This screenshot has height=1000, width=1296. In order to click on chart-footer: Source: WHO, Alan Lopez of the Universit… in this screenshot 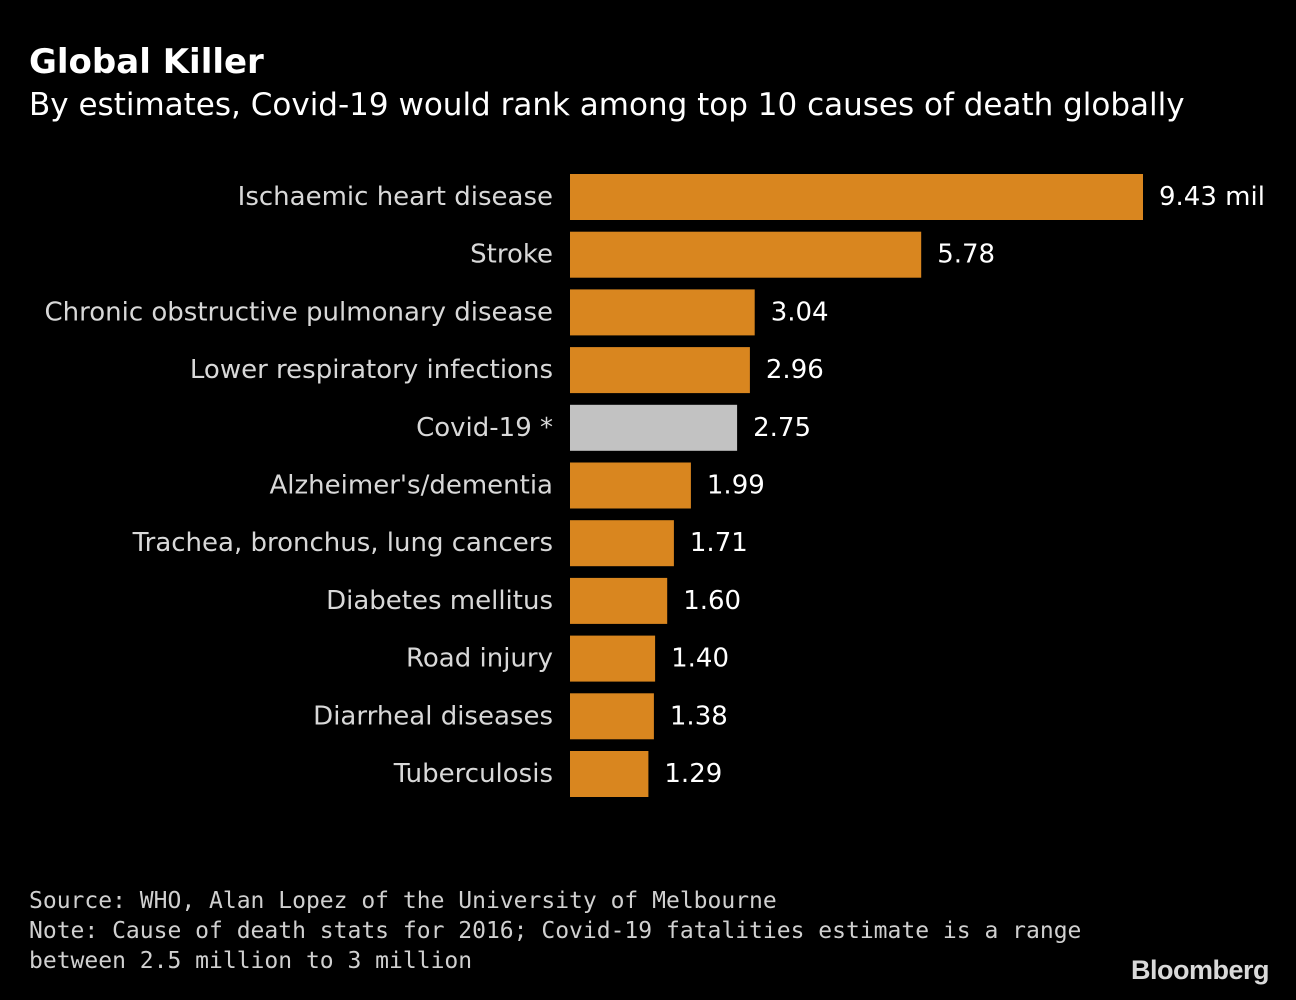, I will do `click(555, 931)`.